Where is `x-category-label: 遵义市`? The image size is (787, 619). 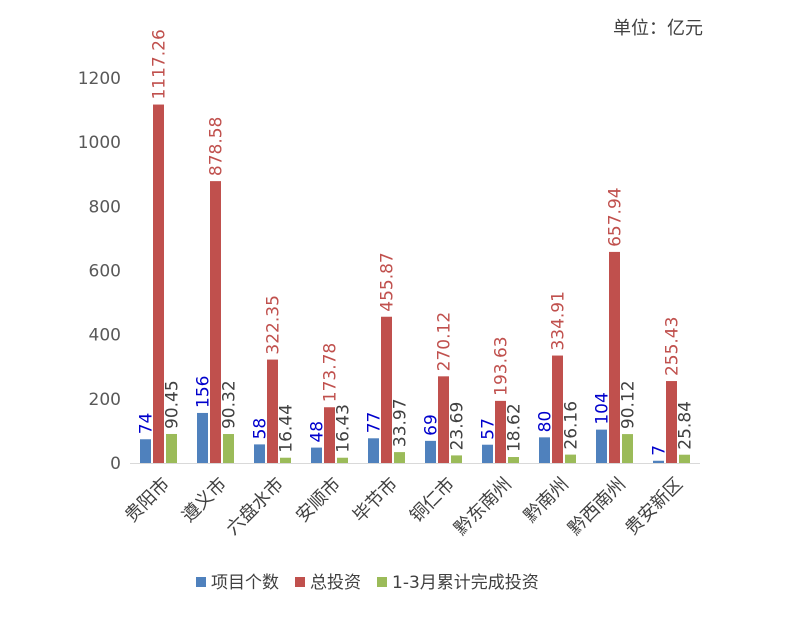 x-category-label: 遵义市 is located at coordinates (204, 500).